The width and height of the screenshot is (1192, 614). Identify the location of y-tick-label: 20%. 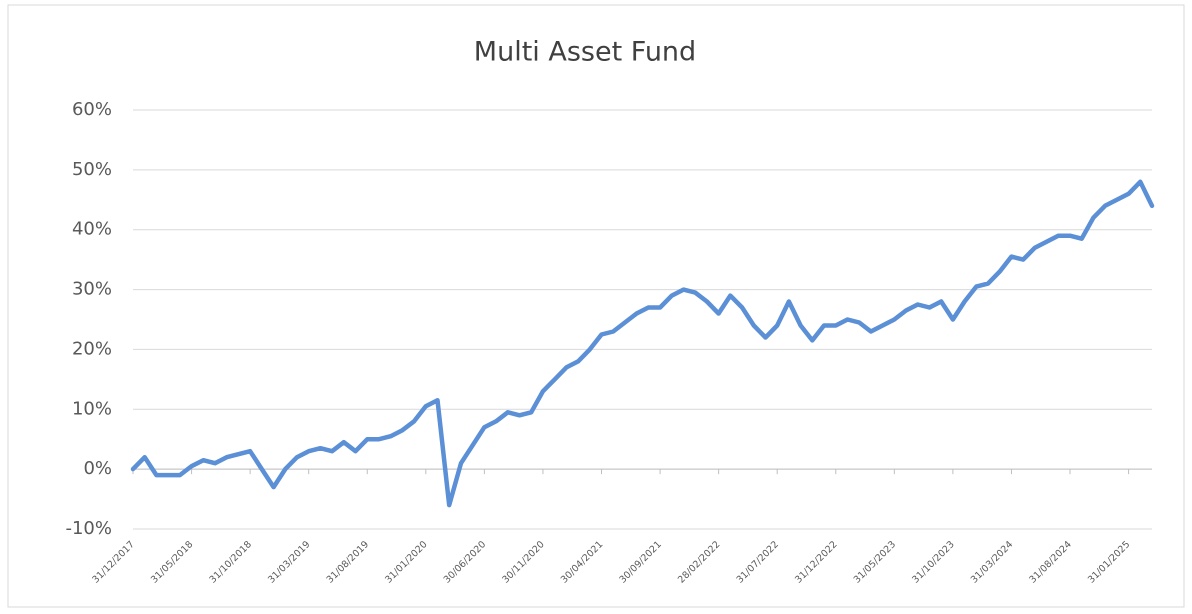
(92, 348).